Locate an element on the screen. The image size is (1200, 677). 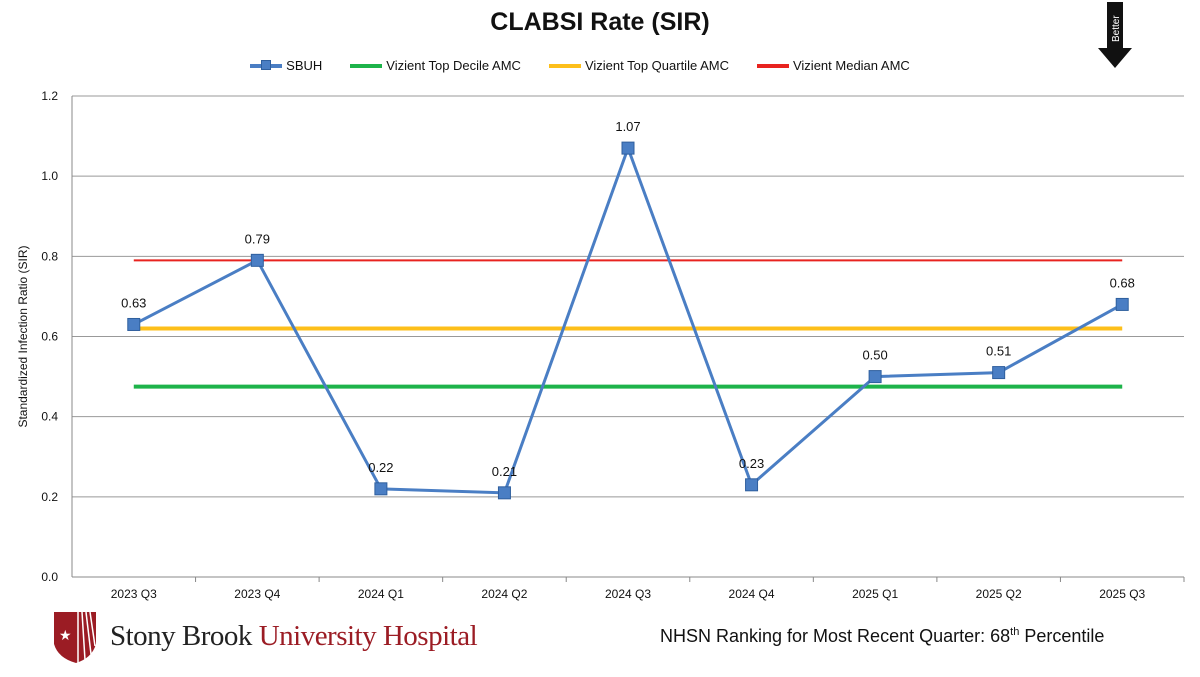
down-arrow-icon is located at coordinates (1115, 35).